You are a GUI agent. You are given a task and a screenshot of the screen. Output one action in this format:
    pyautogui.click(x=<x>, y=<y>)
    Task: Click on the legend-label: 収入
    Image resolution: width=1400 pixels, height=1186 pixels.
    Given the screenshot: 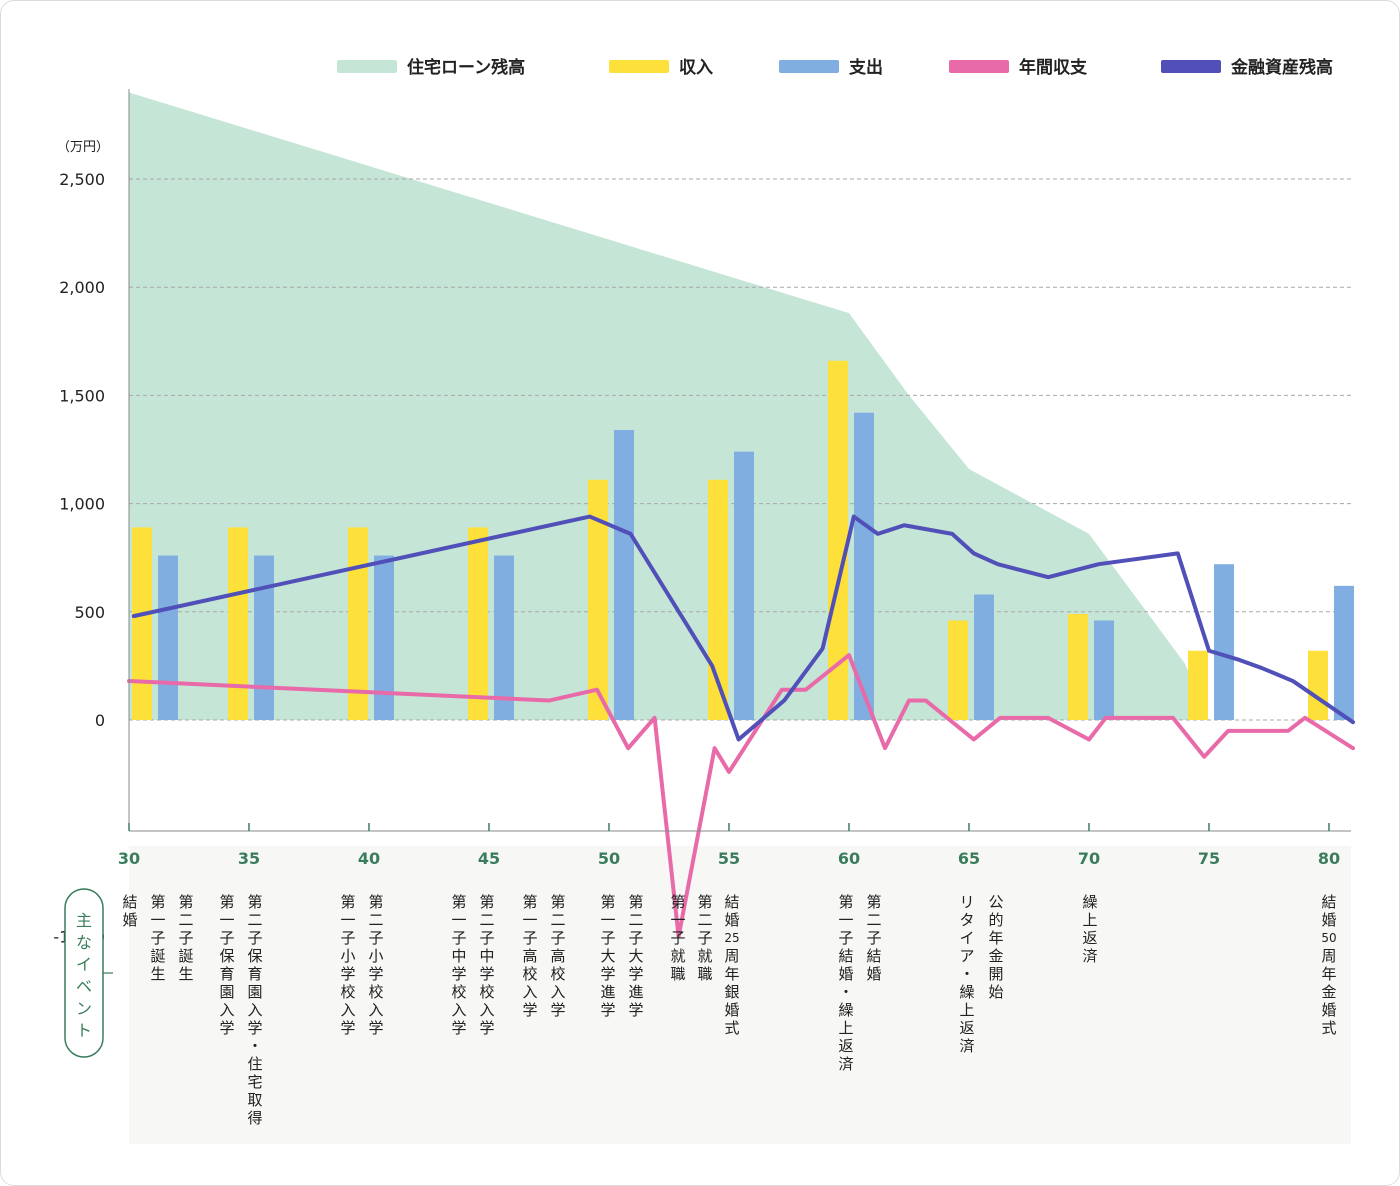 What is the action you would take?
    pyautogui.click(x=696, y=68)
    